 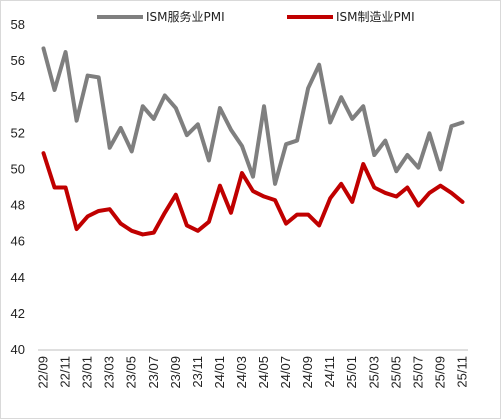 I want to click on x-tick-label: 24/05, so click(x=263, y=372).